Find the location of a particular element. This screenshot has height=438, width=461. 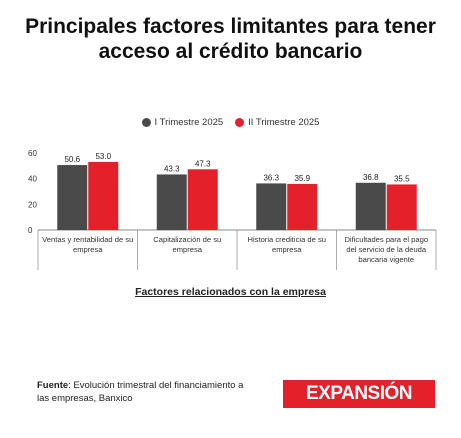

legend-label-series-2: II Trimestre 2025 is located at coordinates (284, 122).